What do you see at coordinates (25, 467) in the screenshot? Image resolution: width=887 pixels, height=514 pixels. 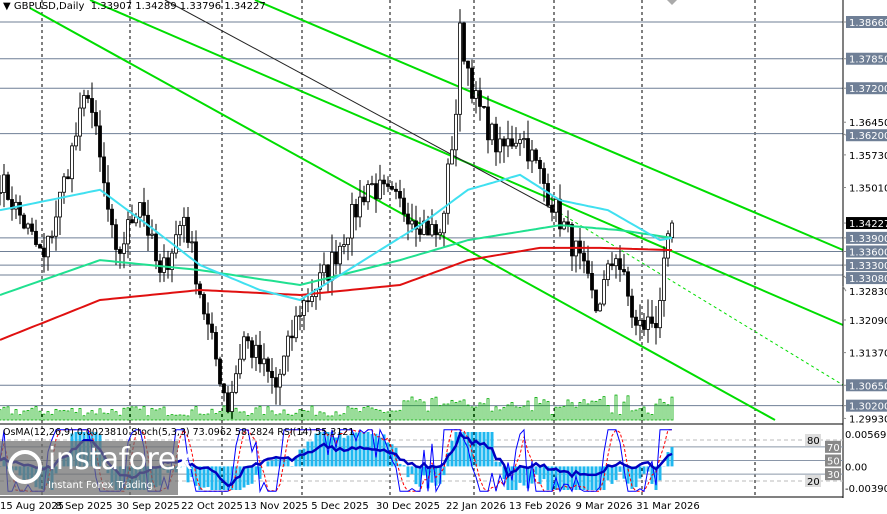 I see `logo-mark-icon` at bounding box center [25, 467].